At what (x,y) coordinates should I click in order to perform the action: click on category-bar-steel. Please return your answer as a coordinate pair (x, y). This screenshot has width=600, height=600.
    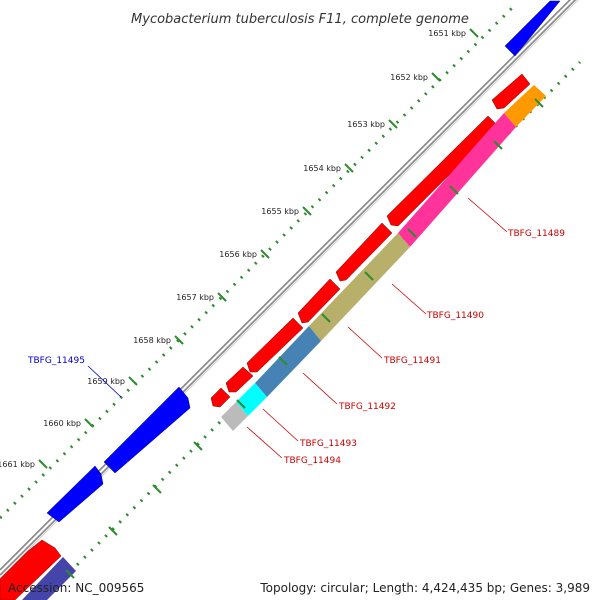
    Looking at the image, I should click on (288, 361).